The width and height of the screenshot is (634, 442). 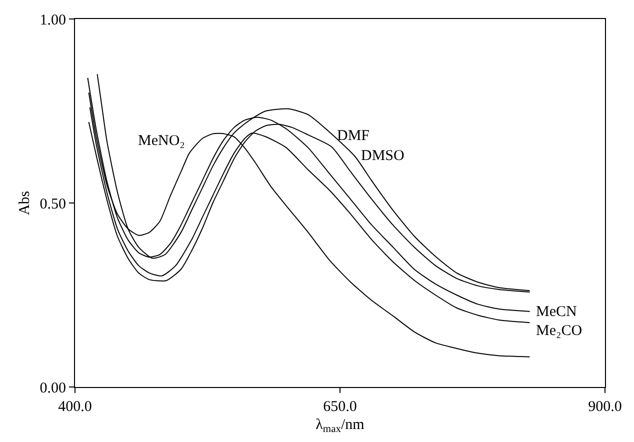 I want to click on x-tick-label: 900.0, so click(x=605, y=407).